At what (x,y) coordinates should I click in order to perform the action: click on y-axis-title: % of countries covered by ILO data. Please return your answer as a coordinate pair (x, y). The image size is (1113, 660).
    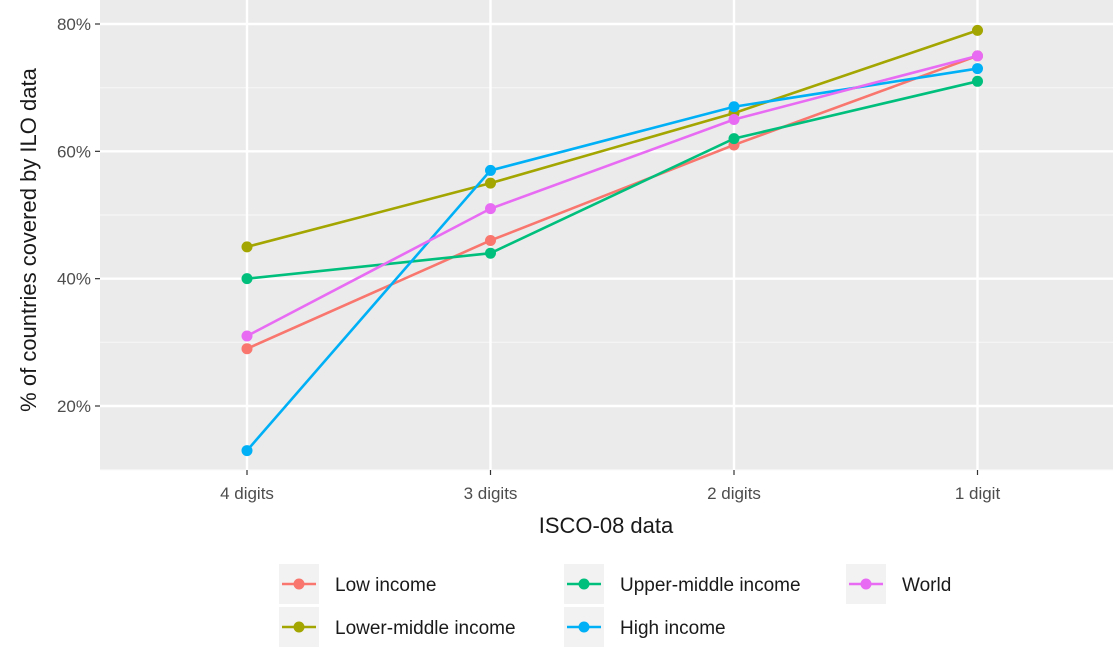
    Looking at the image, I should click on (28, 239).